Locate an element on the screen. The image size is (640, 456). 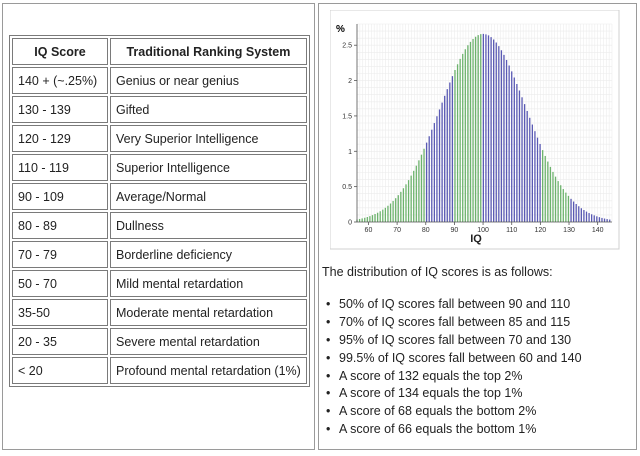
x-tick-label: 110 is located at coordinates (511, 230).